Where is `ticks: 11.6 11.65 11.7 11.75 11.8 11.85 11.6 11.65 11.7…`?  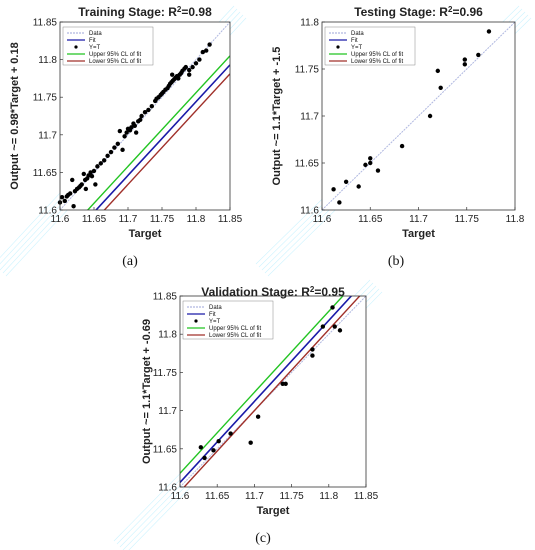
ticks: 11.6 11.65 11.7 11.75 11.8 11.85 11.6 11.65 11.7… is located at coordinates (138, 122).